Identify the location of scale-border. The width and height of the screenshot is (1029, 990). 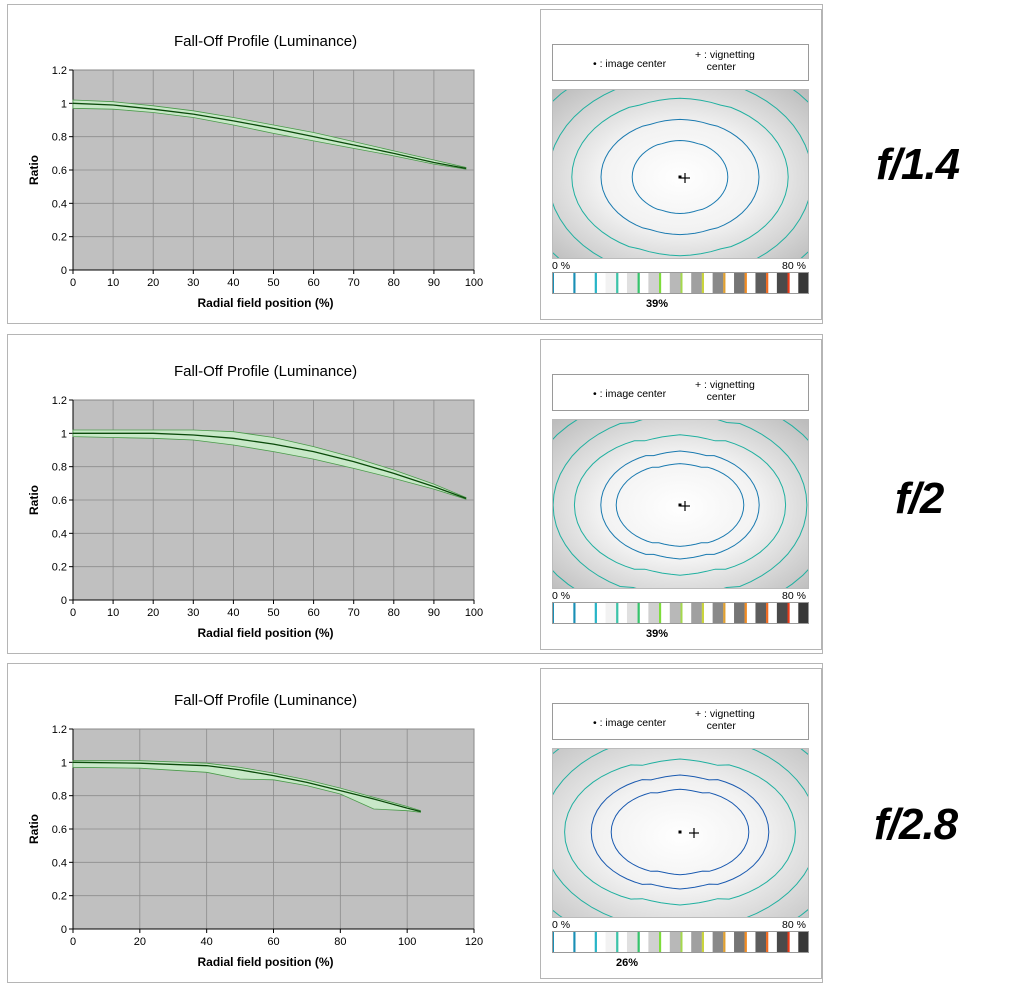
(680, 942).